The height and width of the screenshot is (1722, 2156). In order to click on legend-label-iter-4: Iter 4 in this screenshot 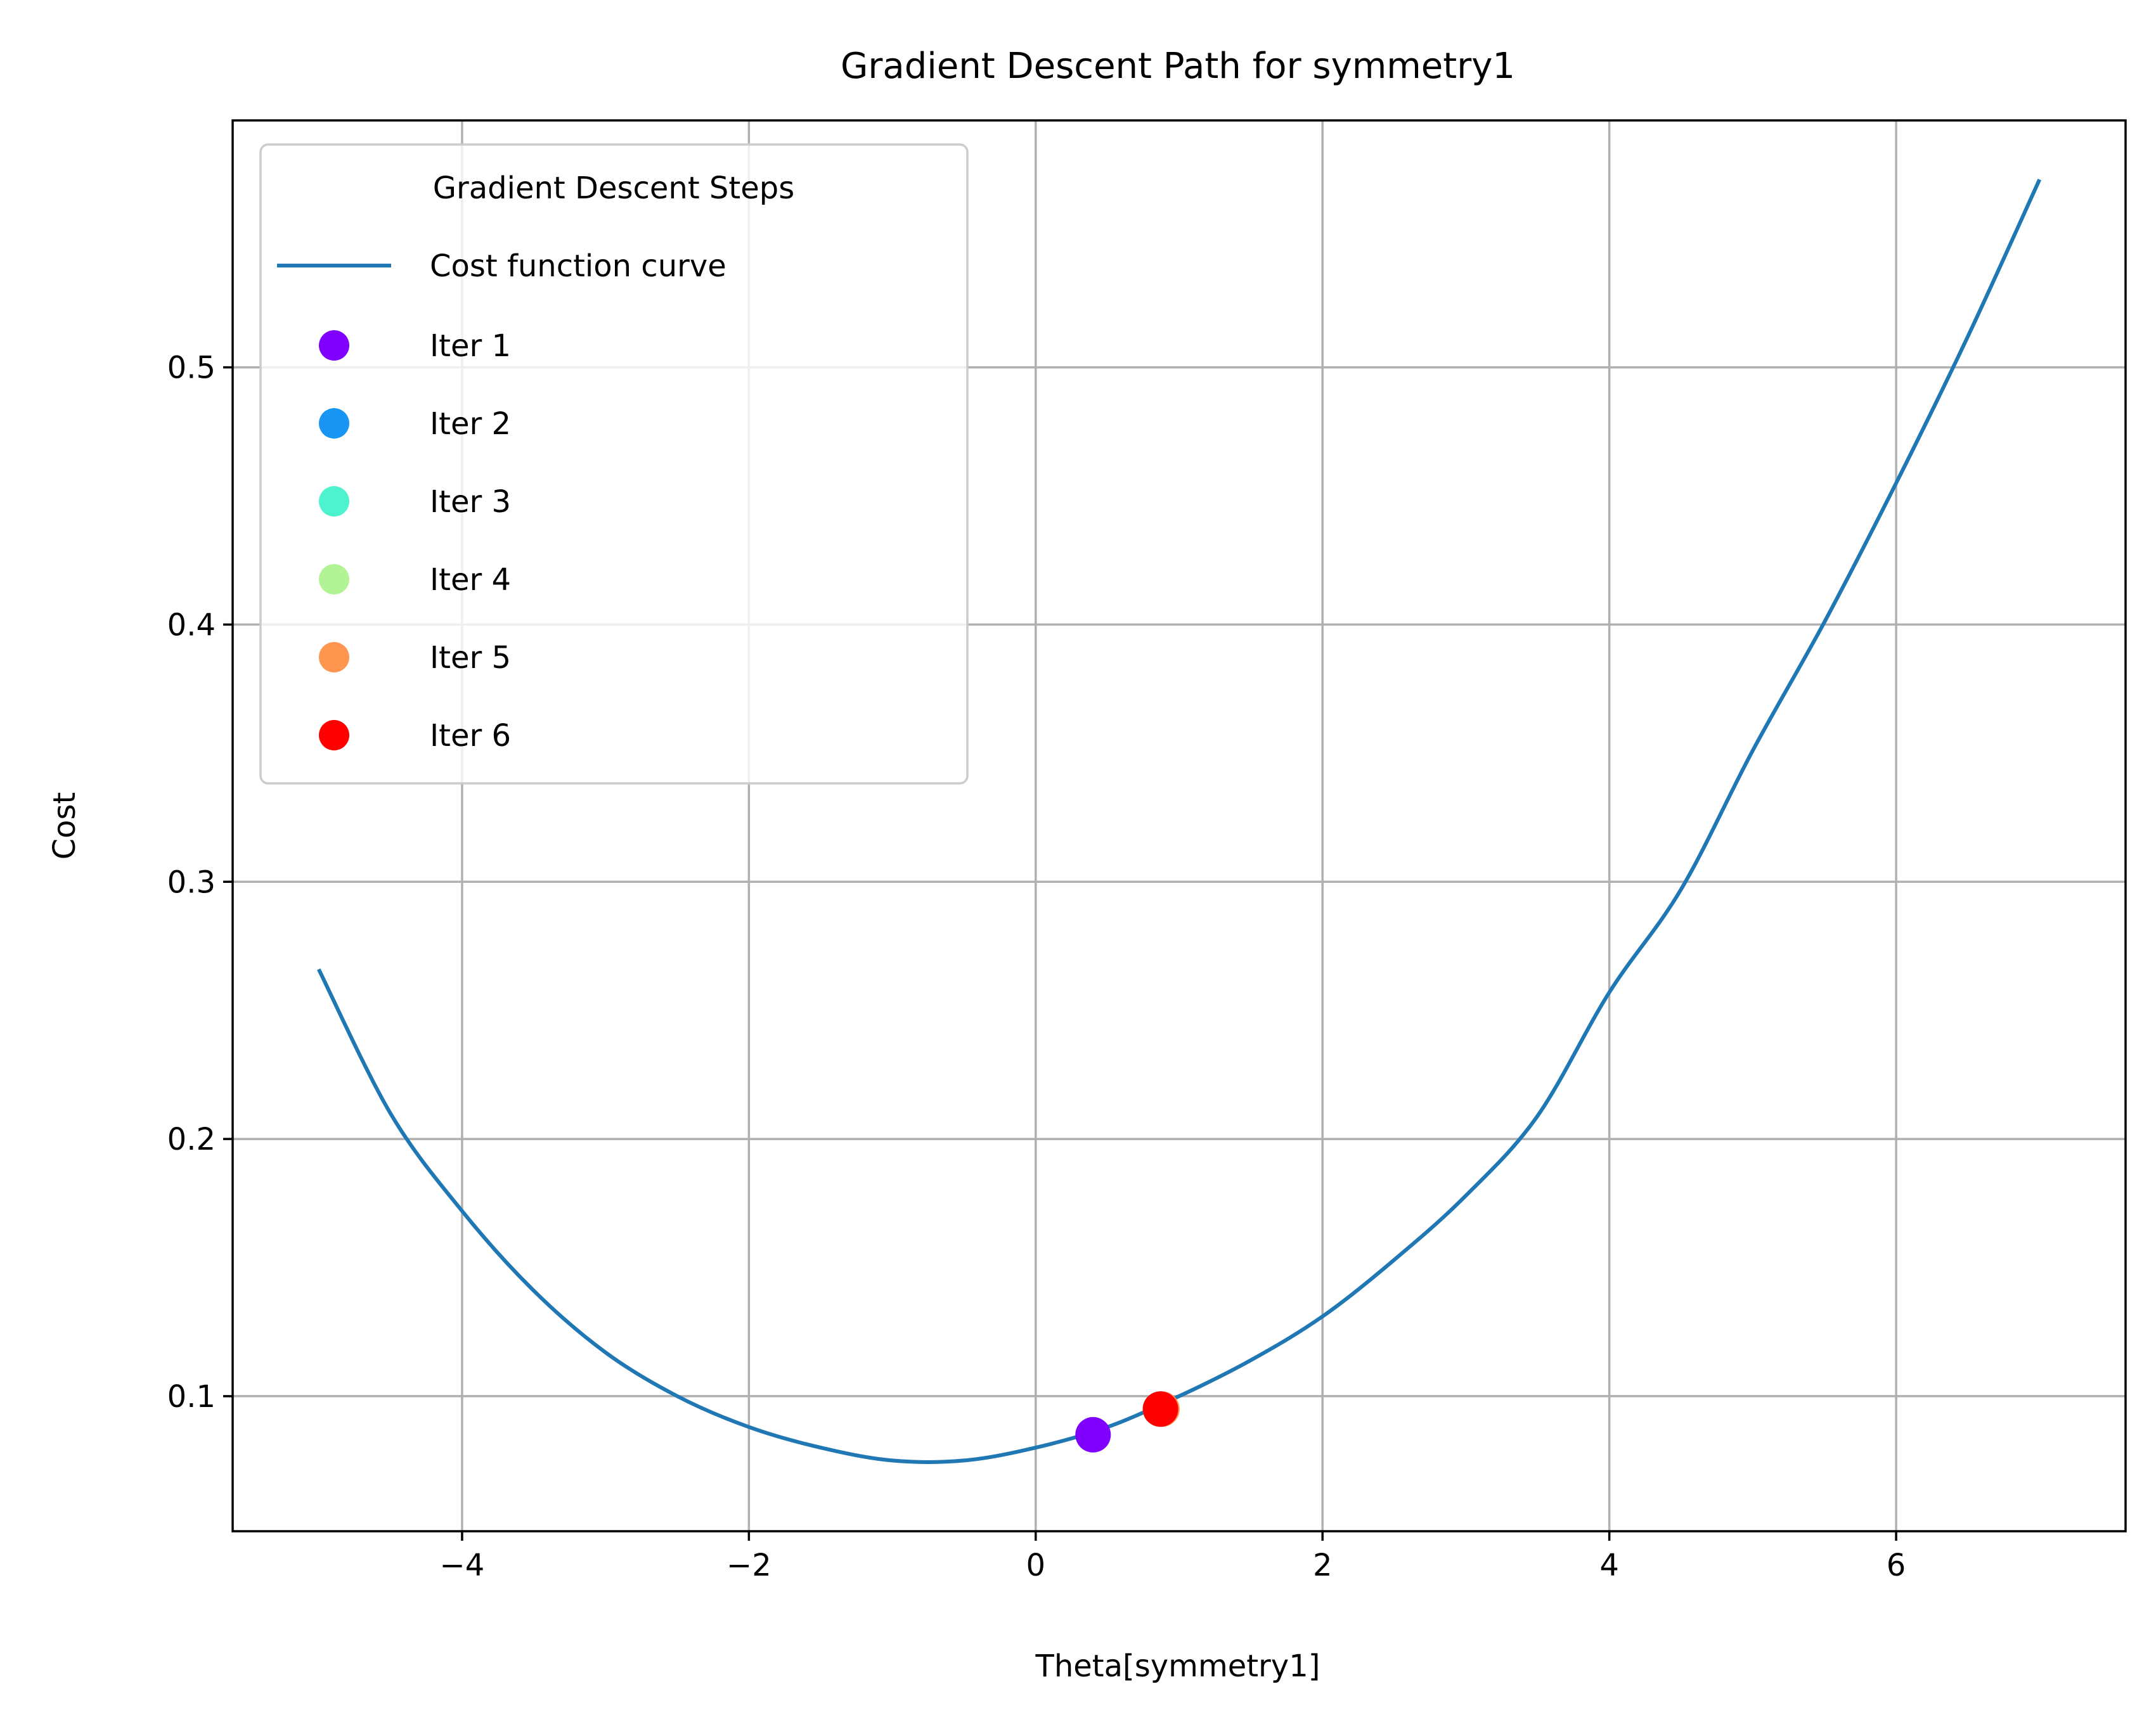, I will do `click(470, 580)`.